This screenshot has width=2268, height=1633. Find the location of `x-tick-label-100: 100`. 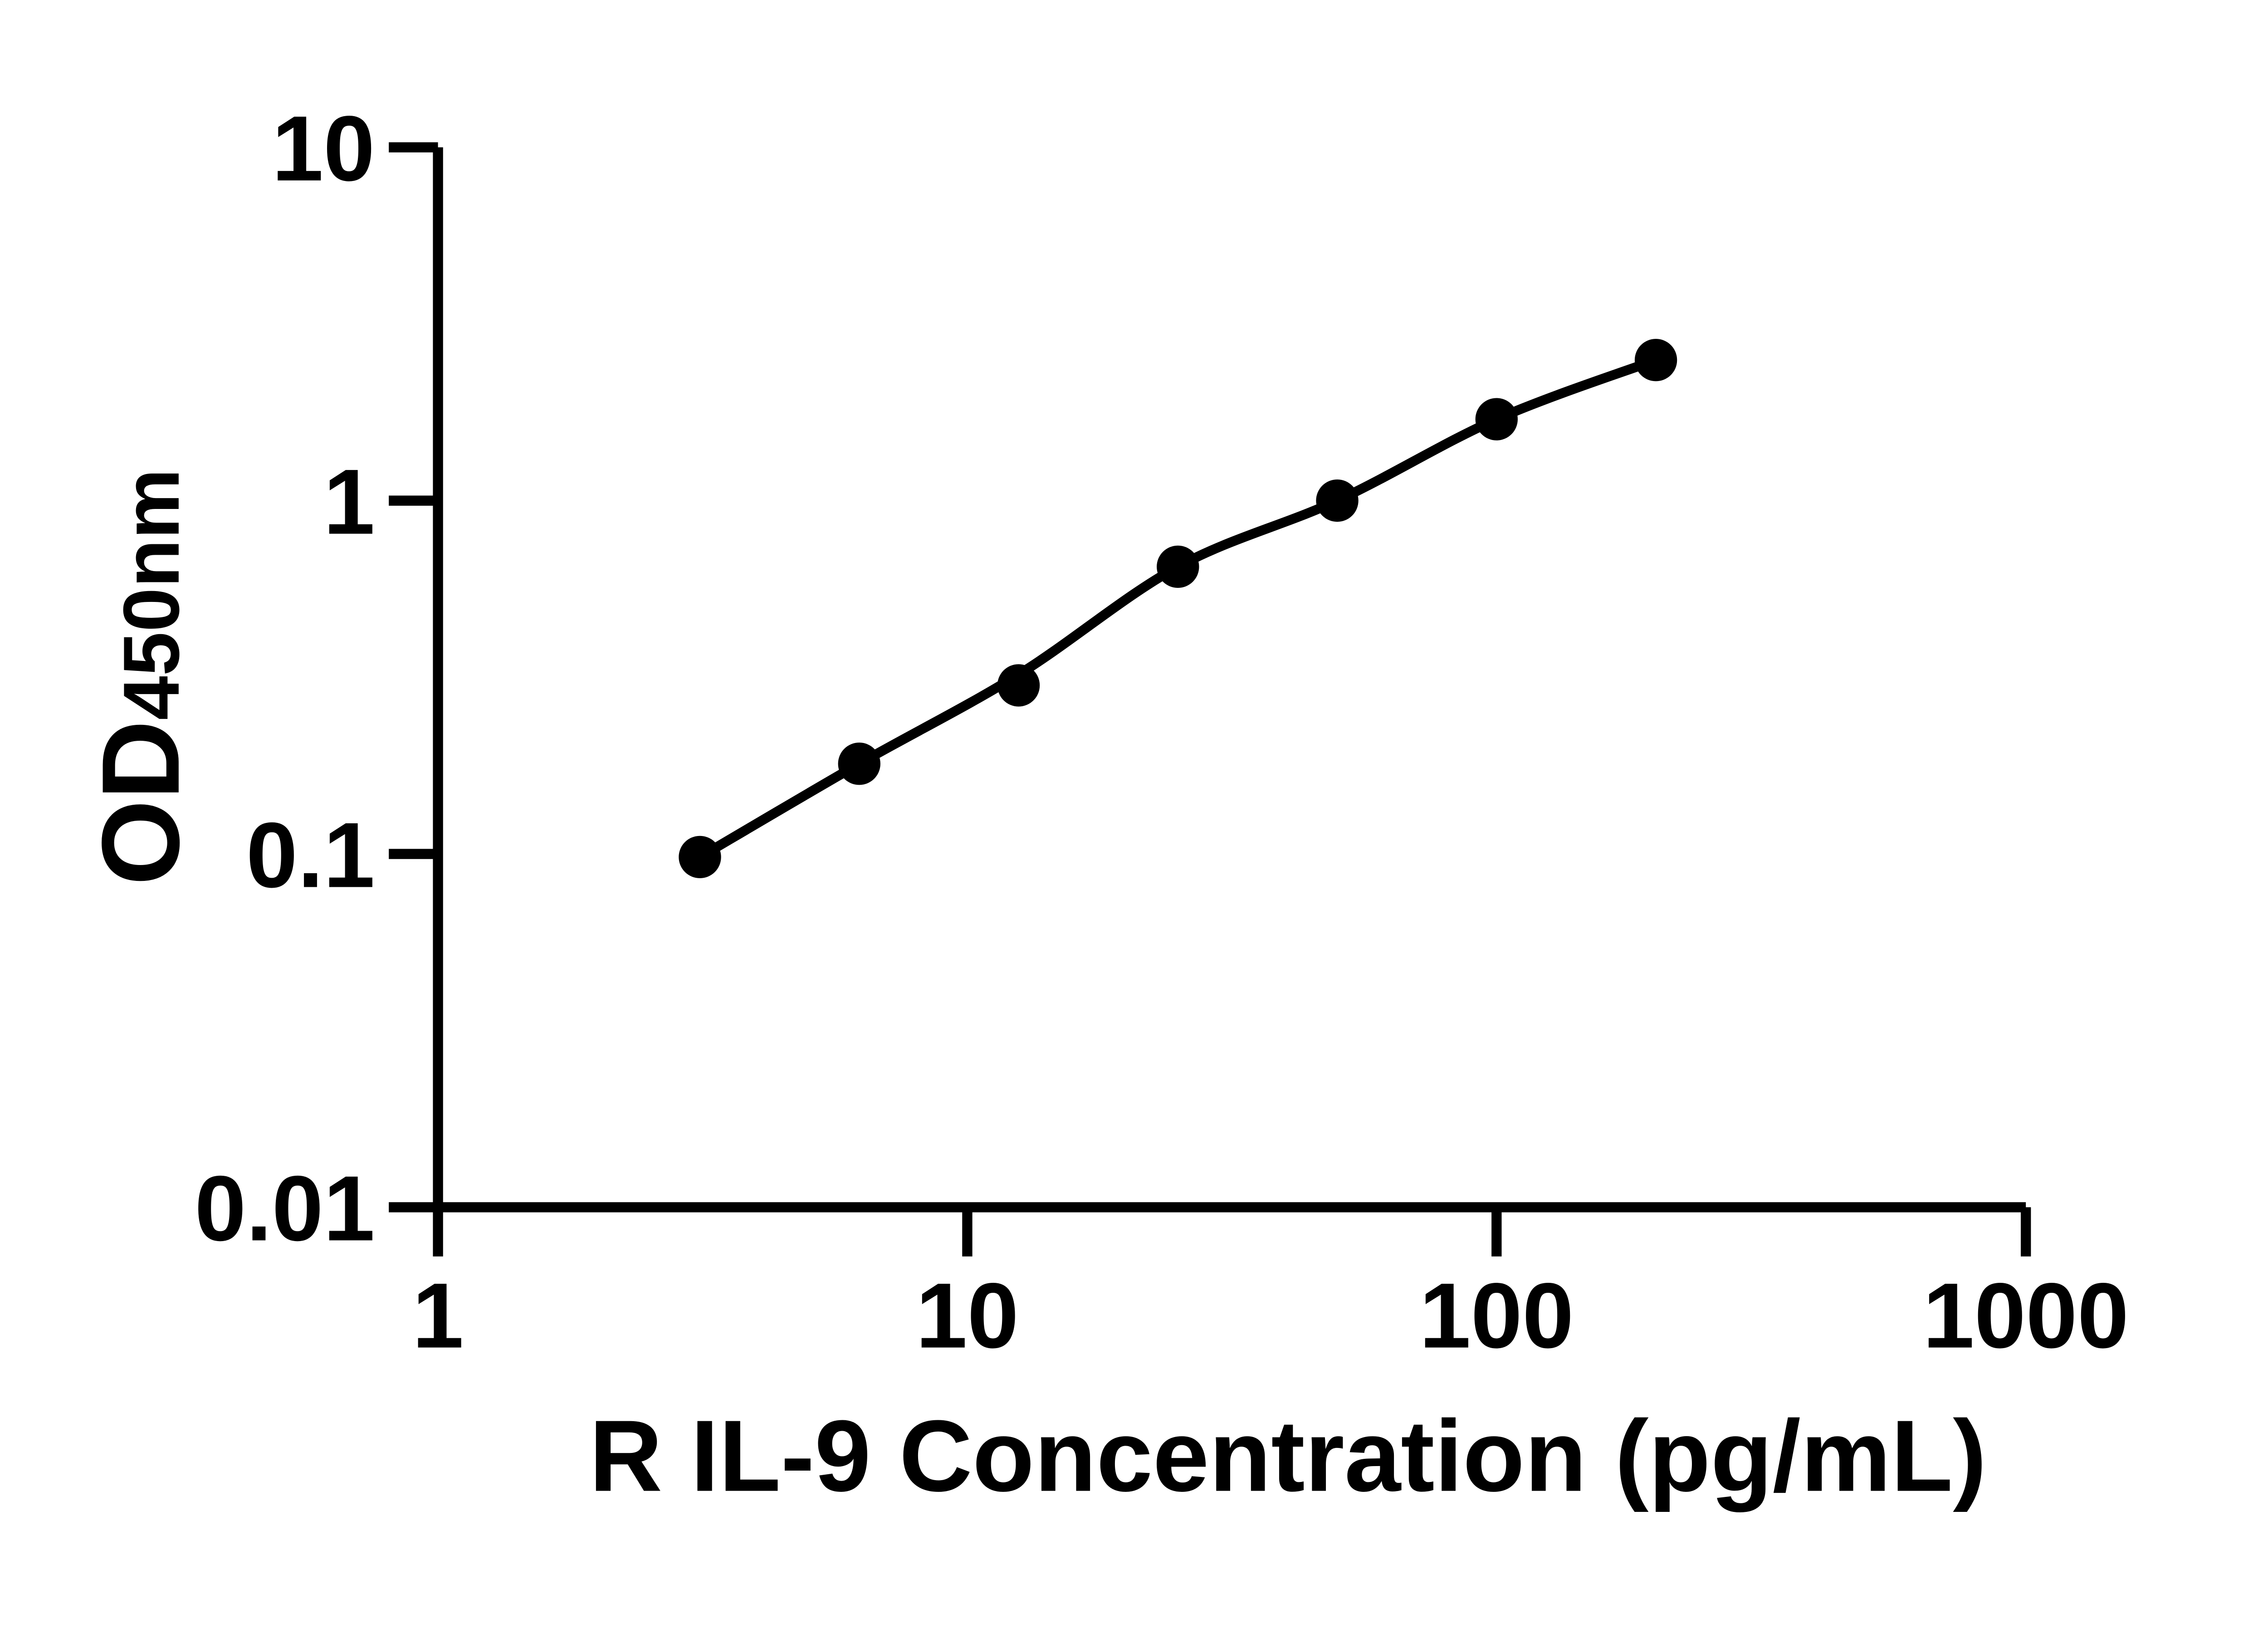

x-tick-label-100: 100 is located at coordinates (1497, 1316).